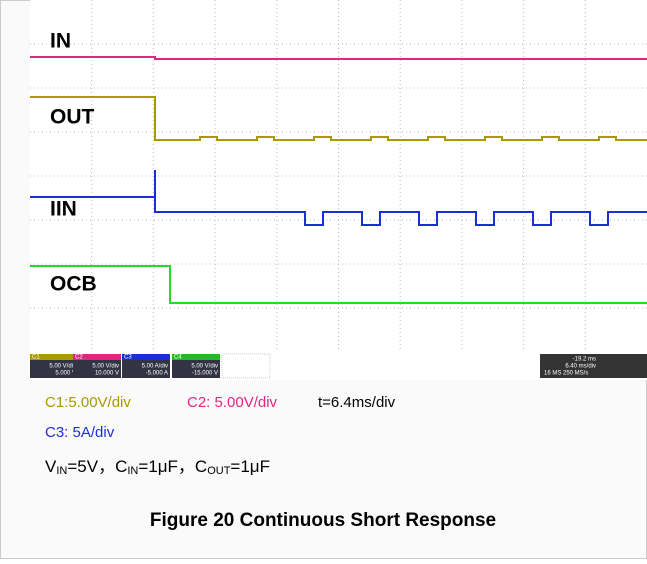  What do you see at coordinates (172, 466) in the screenshot?
I see `text: =1μF，C` at bounding box center [172, 466].